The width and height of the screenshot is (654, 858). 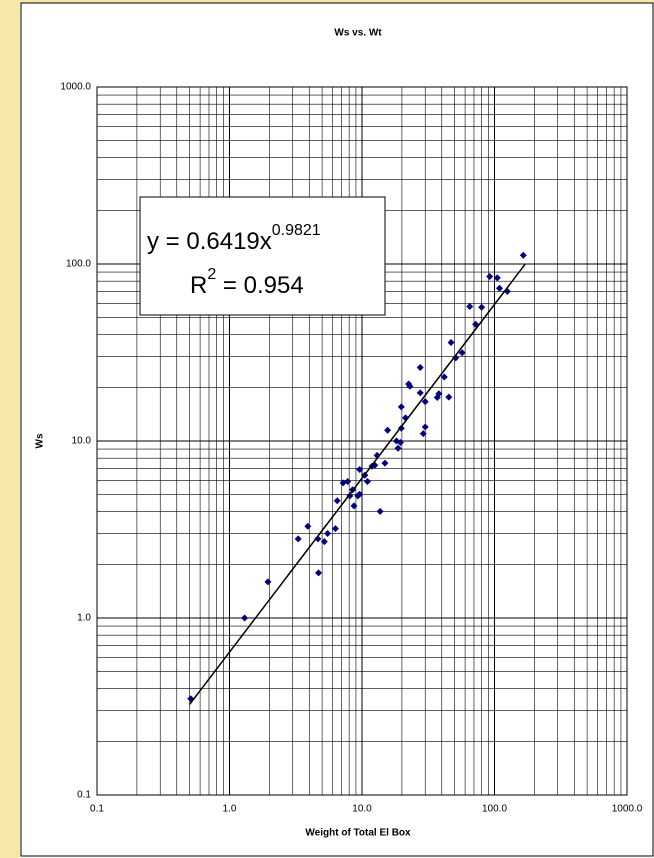 What do you see at coordinates (494, 809) in the screenshot?
I see `x-tick-label: 100.0` at bounding box center [494, 809].